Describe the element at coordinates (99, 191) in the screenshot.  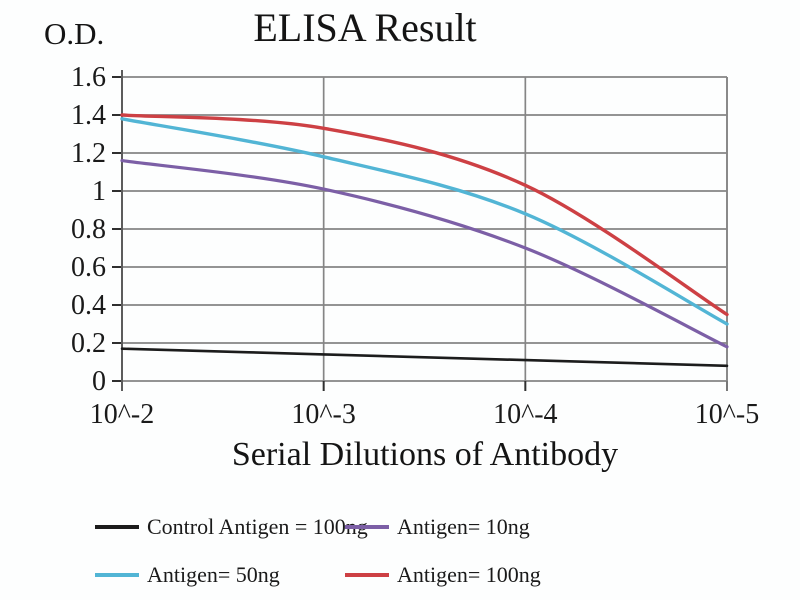
I see `y-tick-label: 1` at that location.